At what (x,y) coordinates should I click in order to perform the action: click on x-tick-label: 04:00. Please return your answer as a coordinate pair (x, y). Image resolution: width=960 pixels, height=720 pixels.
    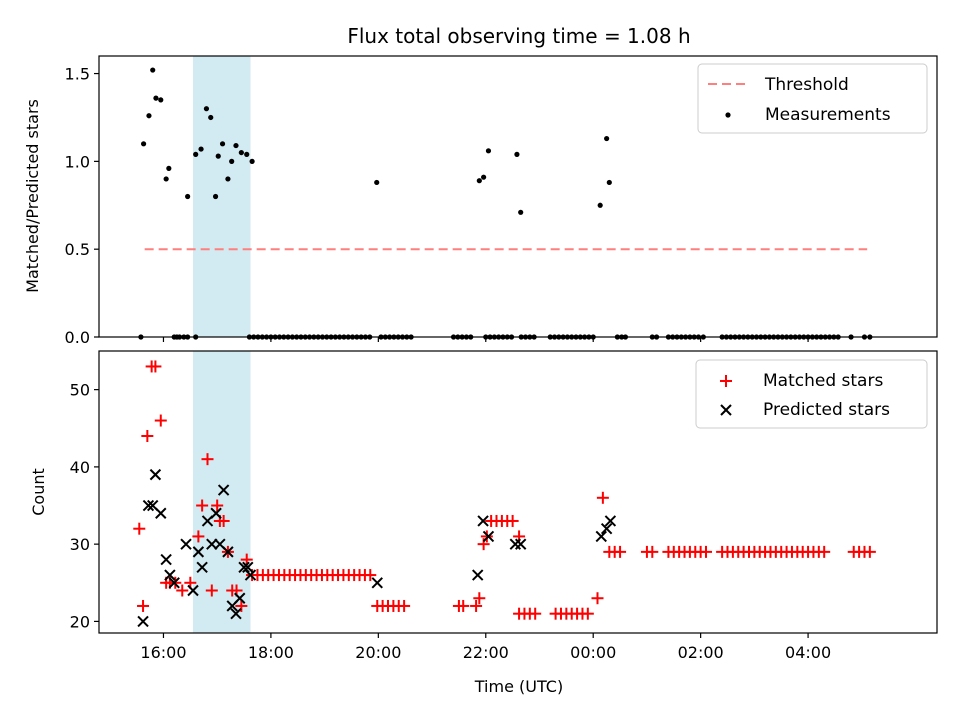
    Looking at the image, I should click on (808, 652).